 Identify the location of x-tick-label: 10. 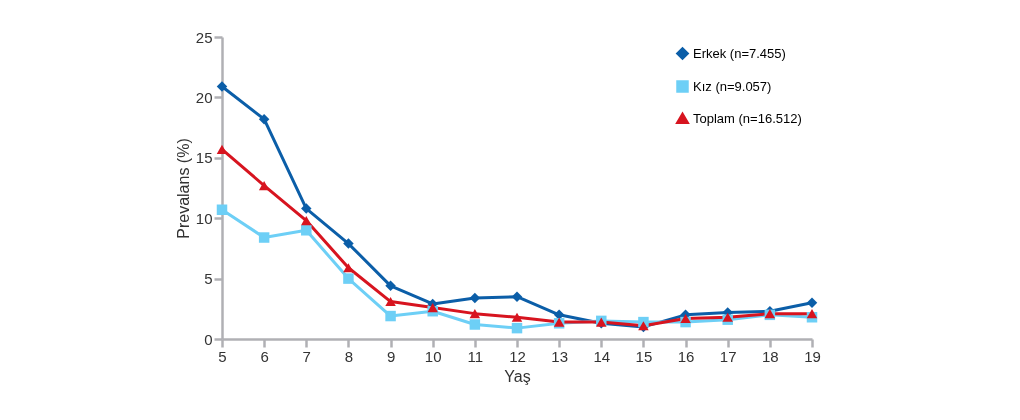
(433, 356).